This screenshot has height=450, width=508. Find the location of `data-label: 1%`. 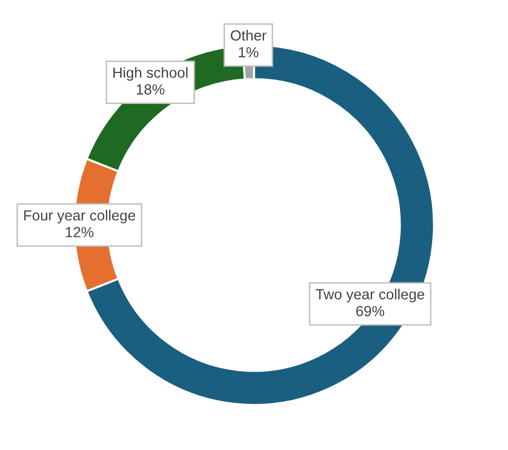

data-label: 1% is located at coordinates (248, 52).